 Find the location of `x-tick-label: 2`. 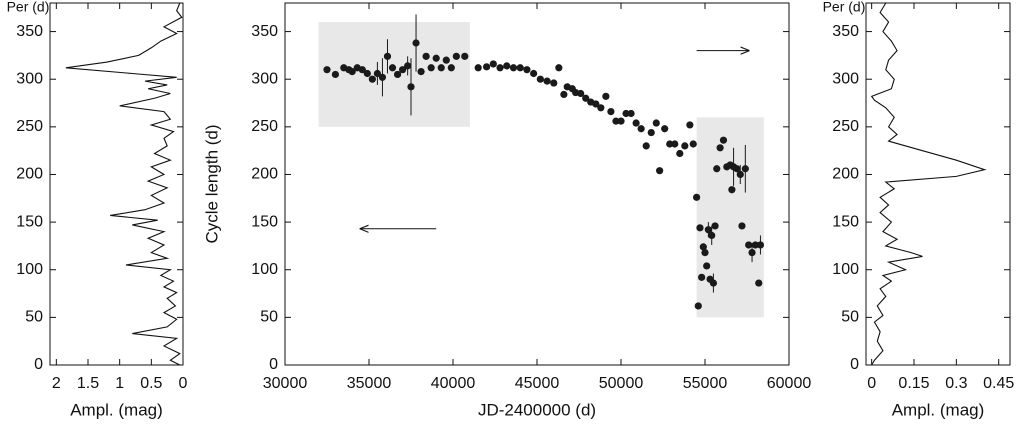

x-tick-label: 2 is located at coordinates (56, 383).